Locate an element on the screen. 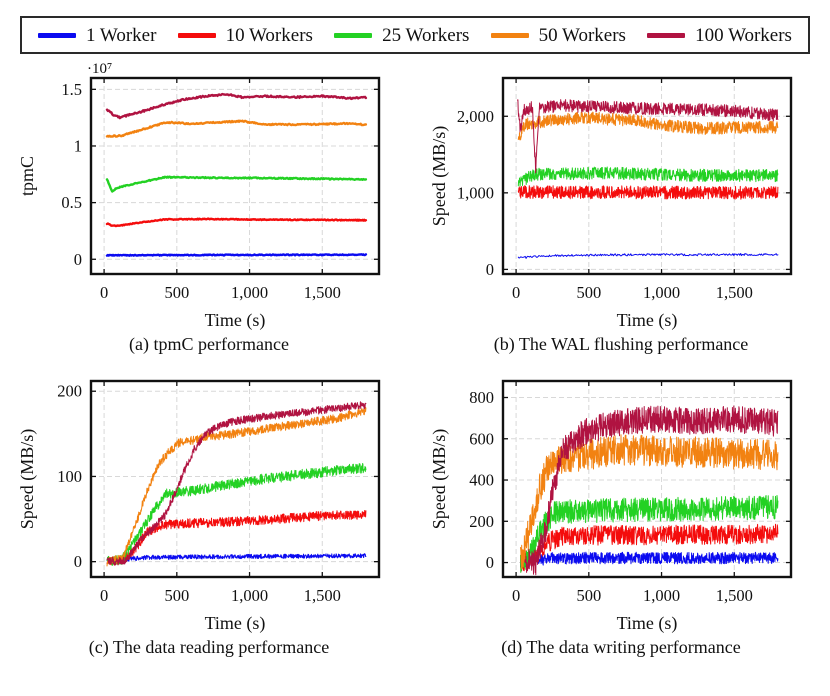  legend-item-10-workers: 10 Workers is located at coordinates (245, 35).